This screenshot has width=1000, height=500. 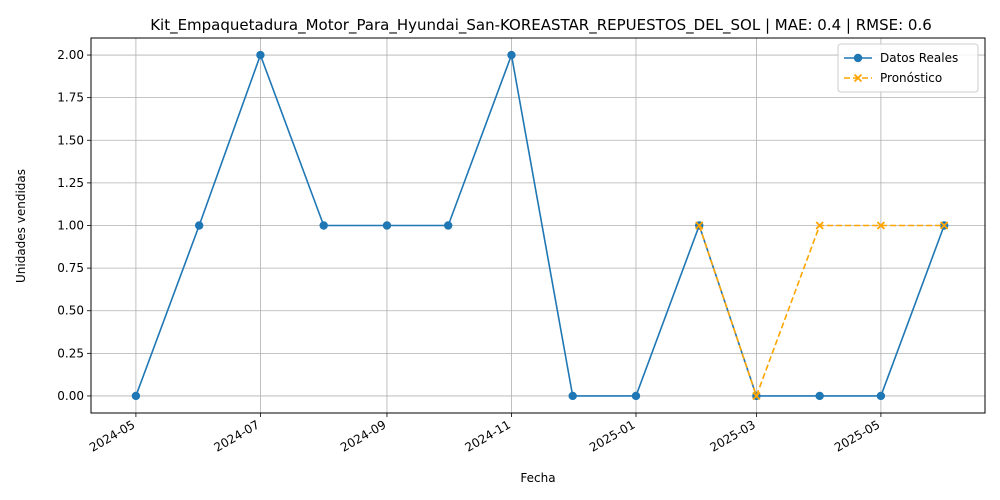 What do you see at coordinates (70, 396) in the screenshot?
I see `y-tick-label: 0.00` at bounding box center [70, 396].